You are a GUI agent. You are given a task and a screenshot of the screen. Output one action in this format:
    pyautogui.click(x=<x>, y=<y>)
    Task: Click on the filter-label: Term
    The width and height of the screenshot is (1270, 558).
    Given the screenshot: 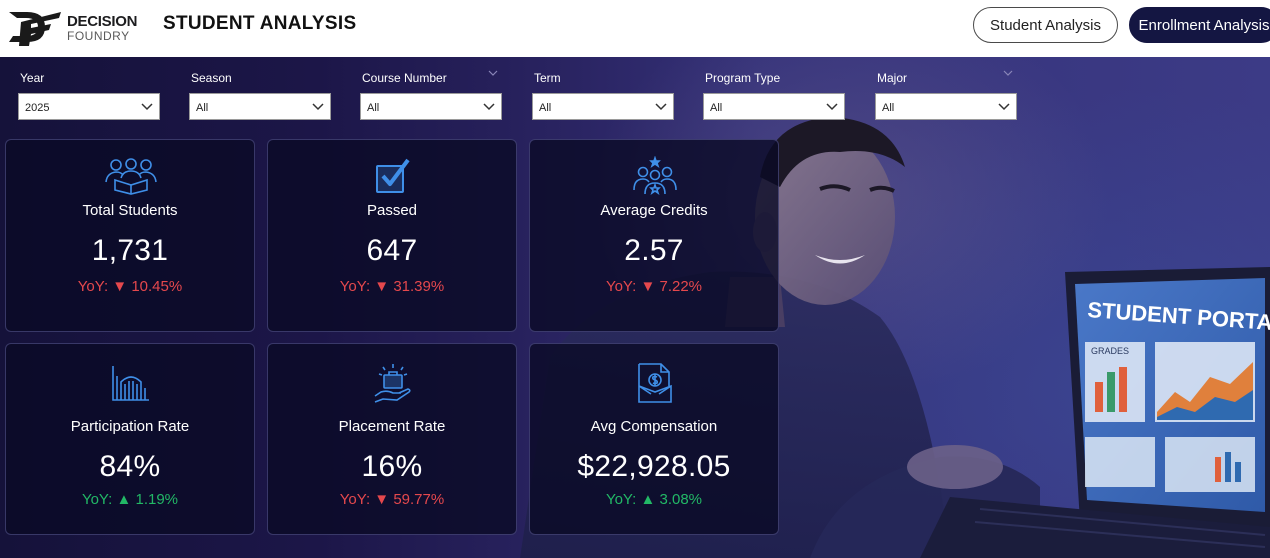 What is the action you would take?
    pyautogui.click(x=547, y=78)
    